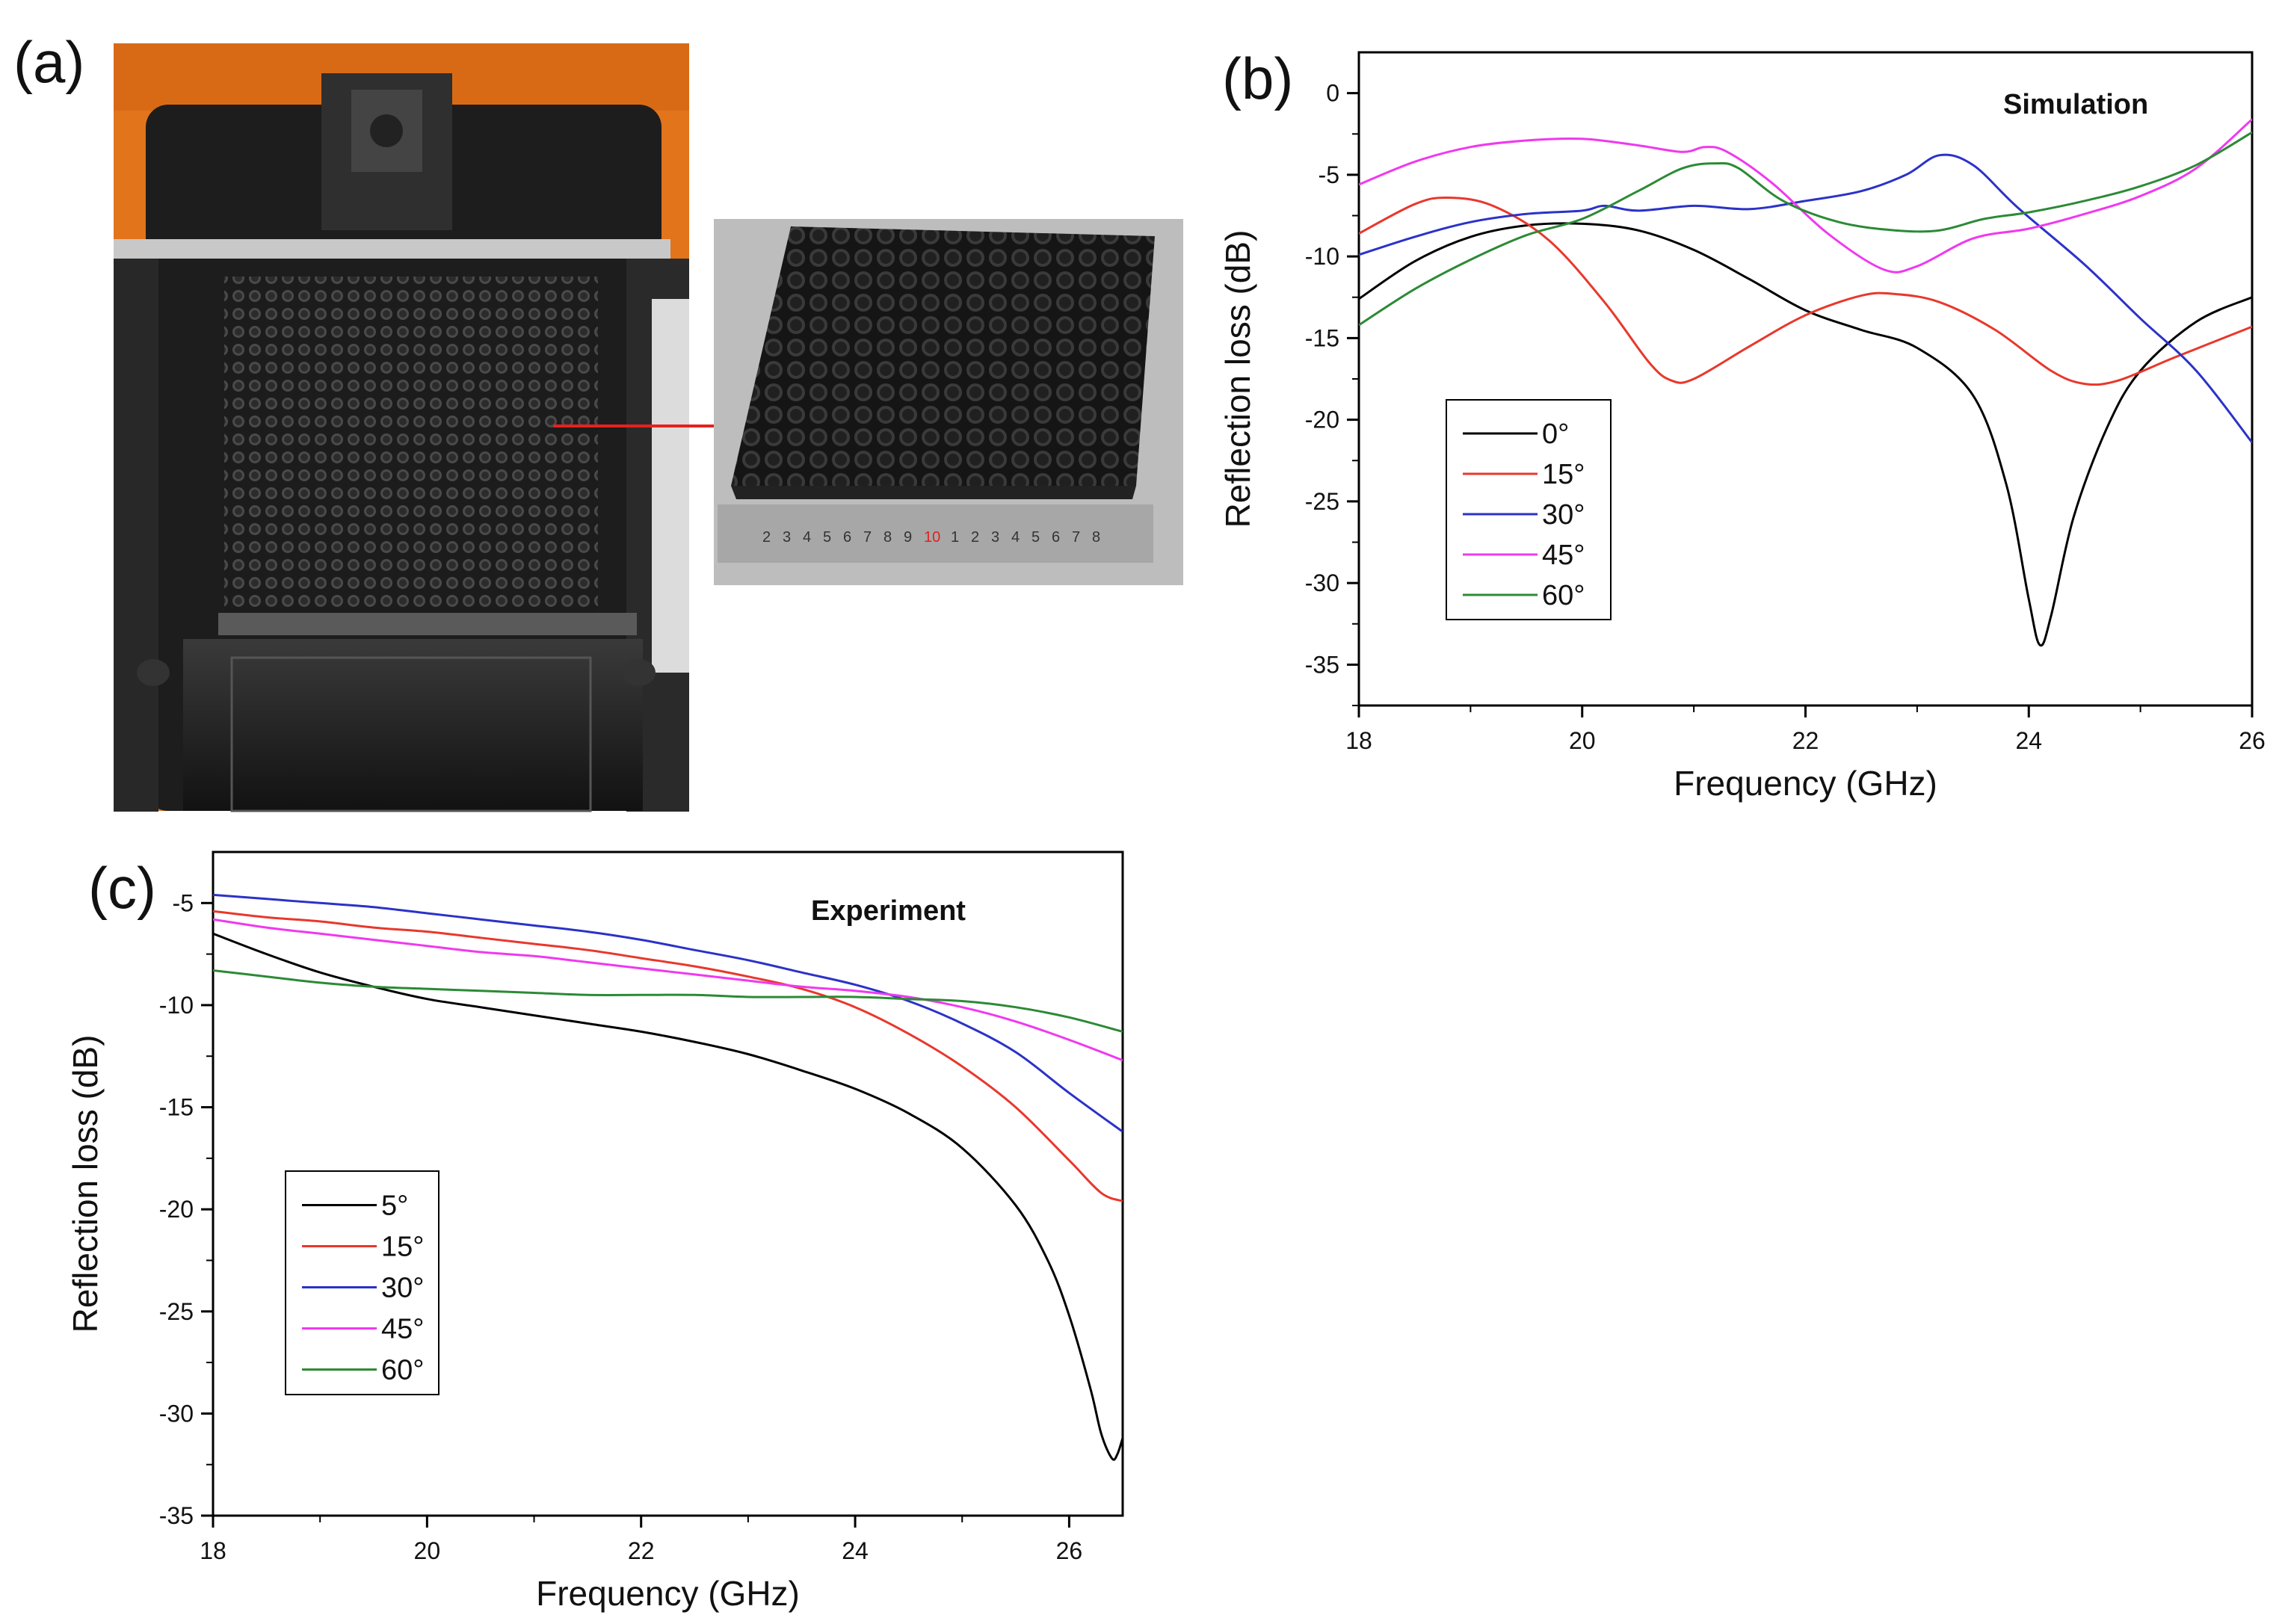 This screenshot has height=1624, width=2279. I want to click on legend-label: 5°, so click(394, 1206).